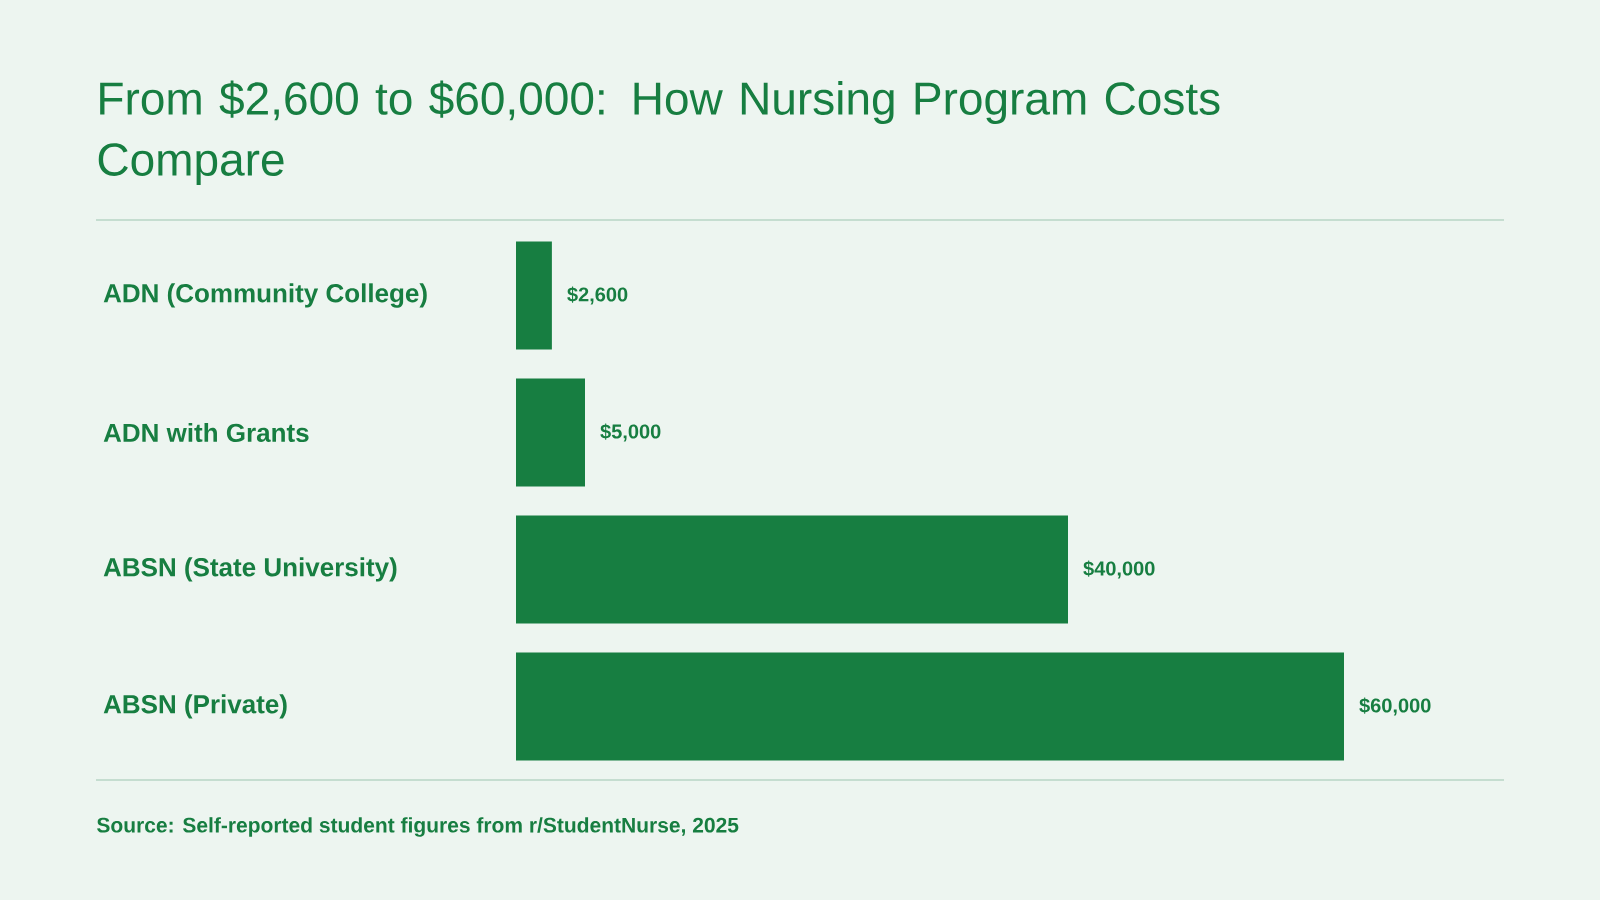 Image resolution: width=1600 pixels, height=900 pixels. I want to click on y-tick-label: ABSN (Private), so click(195, 706).